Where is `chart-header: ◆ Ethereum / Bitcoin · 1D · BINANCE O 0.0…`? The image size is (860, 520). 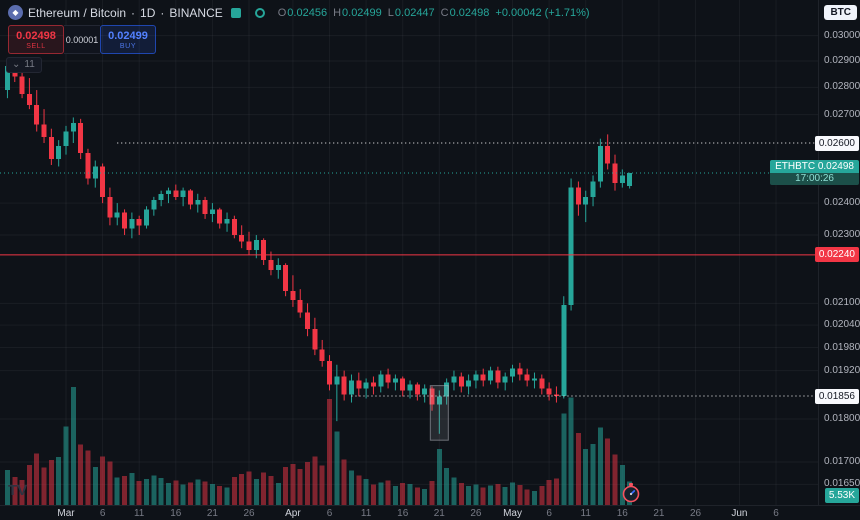
chart-header: ◆ Ethereum / Bitcoin · 1D · BINANCE O 0.0… is located at coordinates (299, 12).